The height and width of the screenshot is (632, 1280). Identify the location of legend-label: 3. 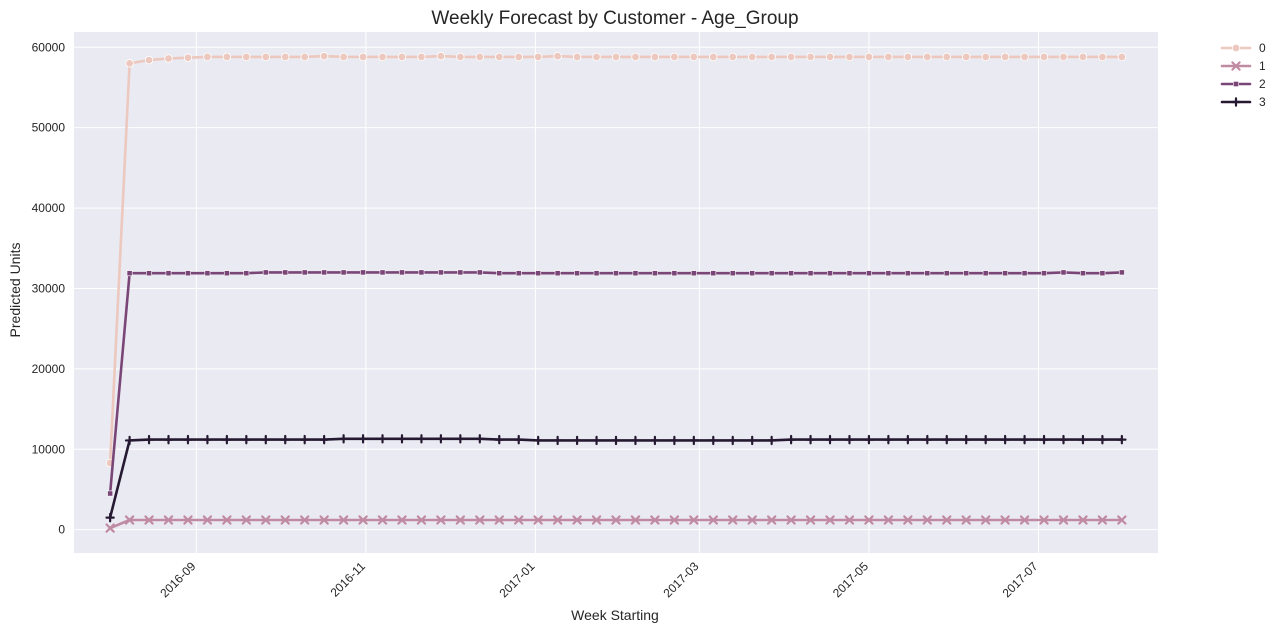
(1262, 102).